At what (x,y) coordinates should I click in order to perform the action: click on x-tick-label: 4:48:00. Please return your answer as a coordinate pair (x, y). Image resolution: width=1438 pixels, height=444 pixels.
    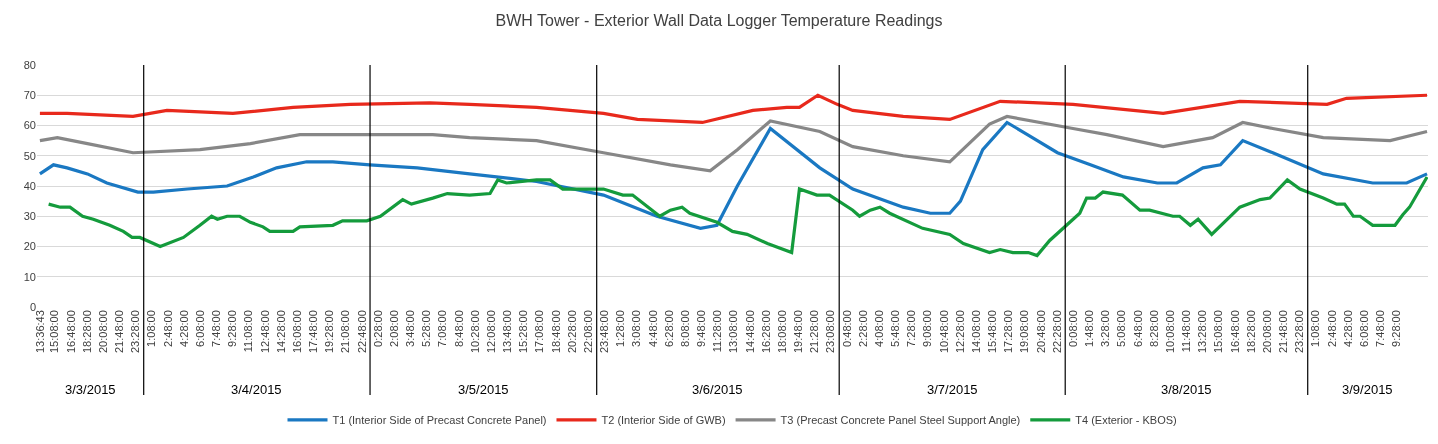
    Looking at the image, I should click on (652, 328).